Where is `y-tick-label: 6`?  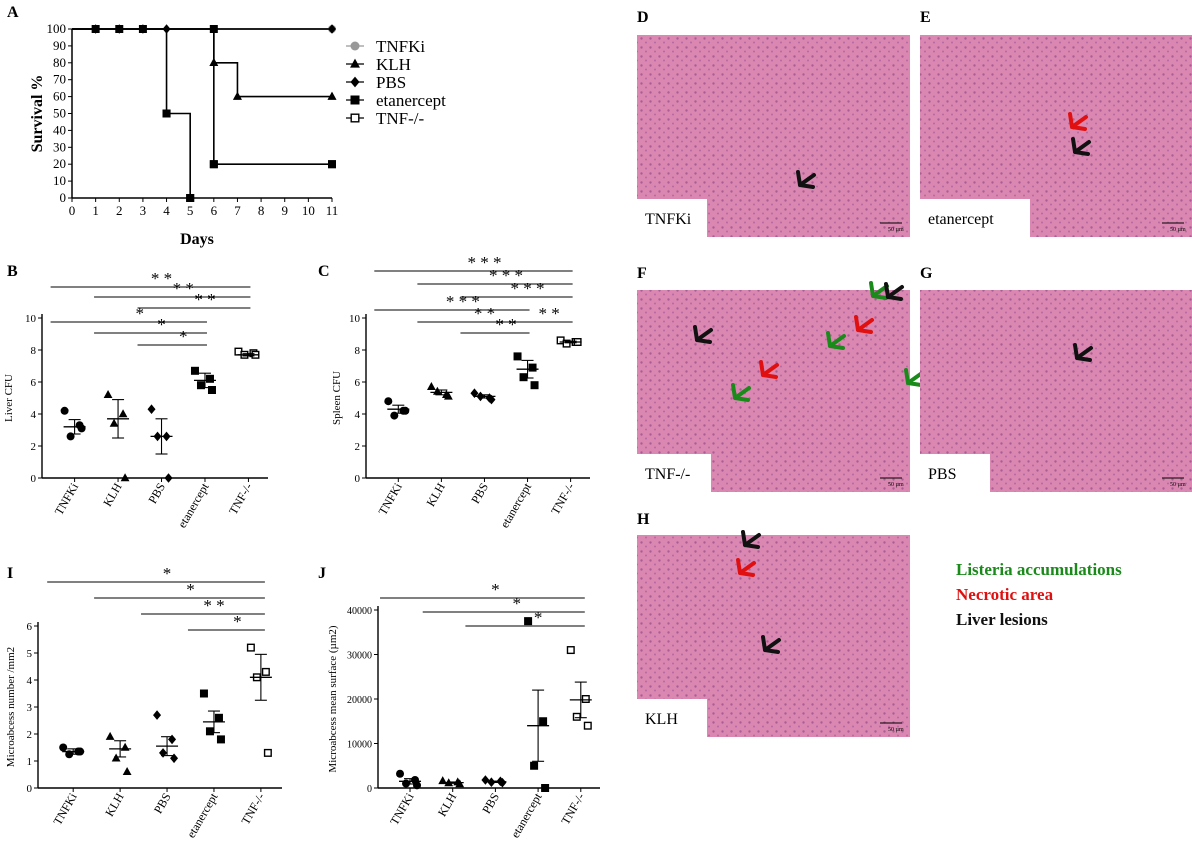 y-tick-label: 6 is located at coordinates (34, 383).